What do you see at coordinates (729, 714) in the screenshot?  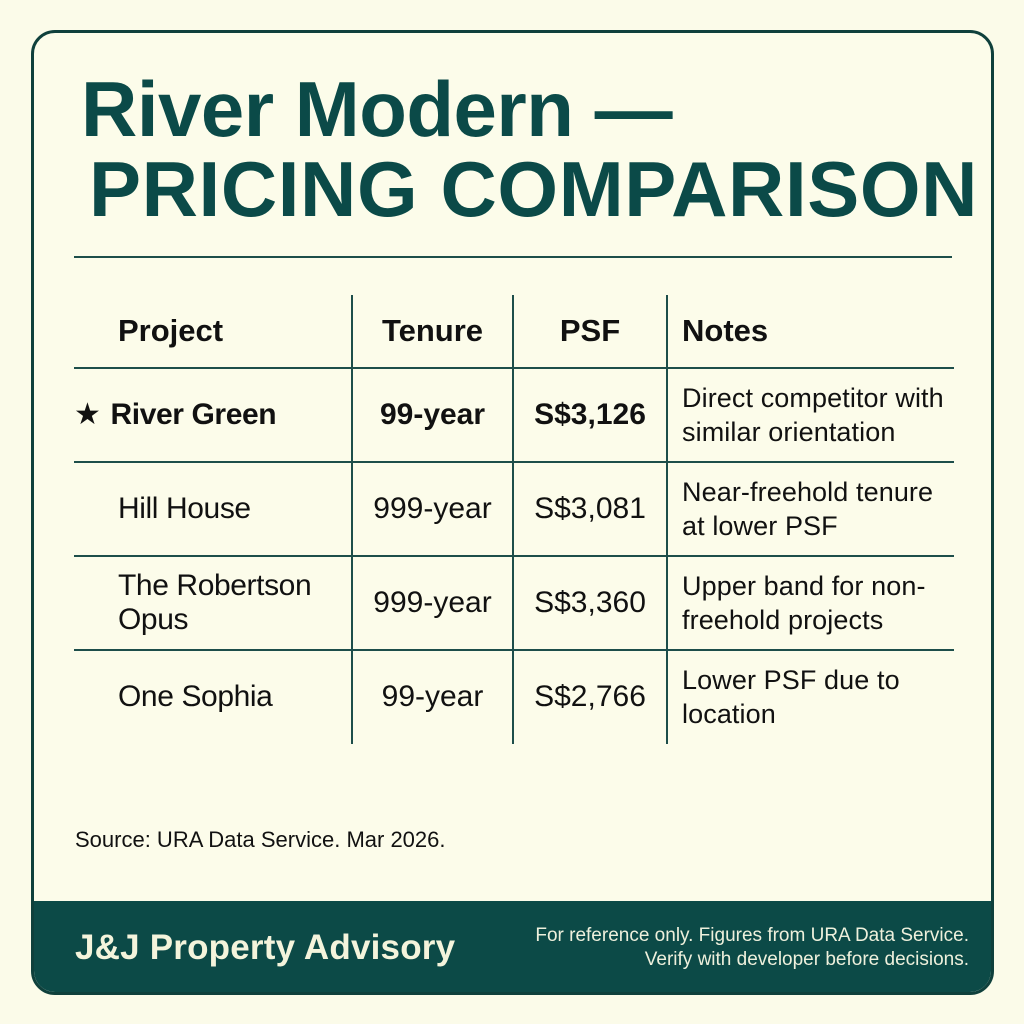 I see `notes-line: location` at bounding box center [729, 714].